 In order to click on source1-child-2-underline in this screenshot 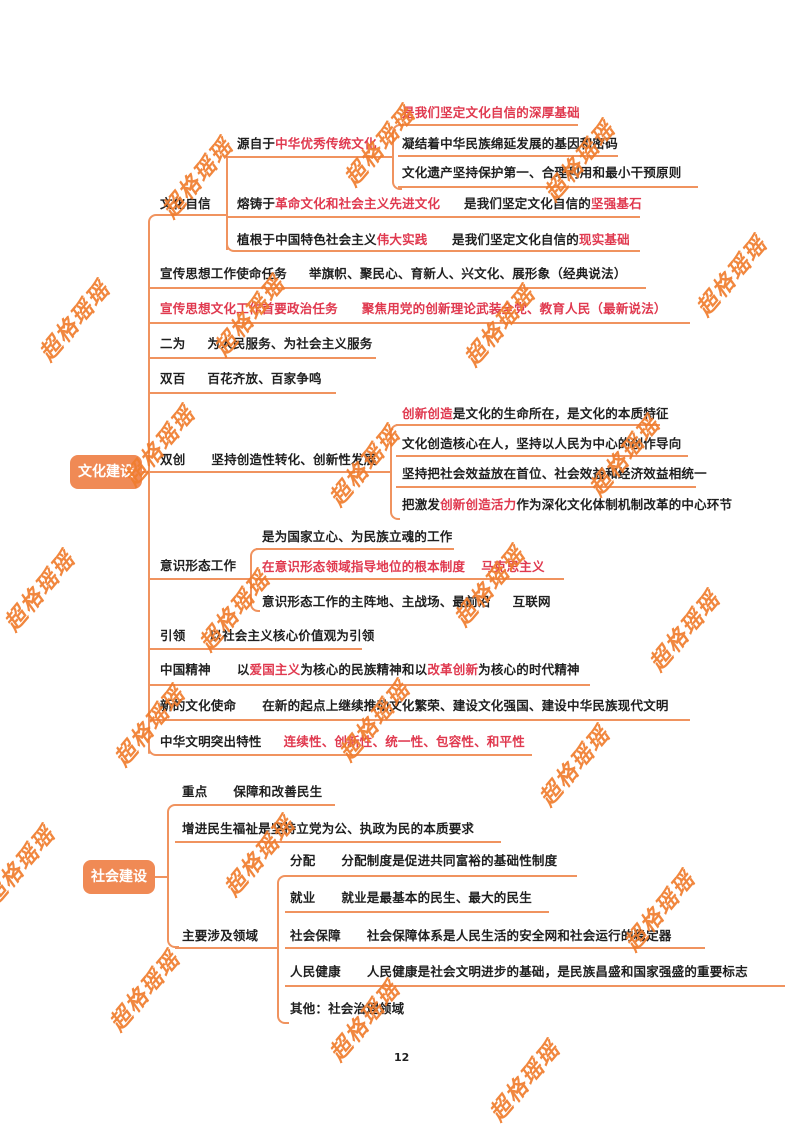, I will do `click(508, 156)`.